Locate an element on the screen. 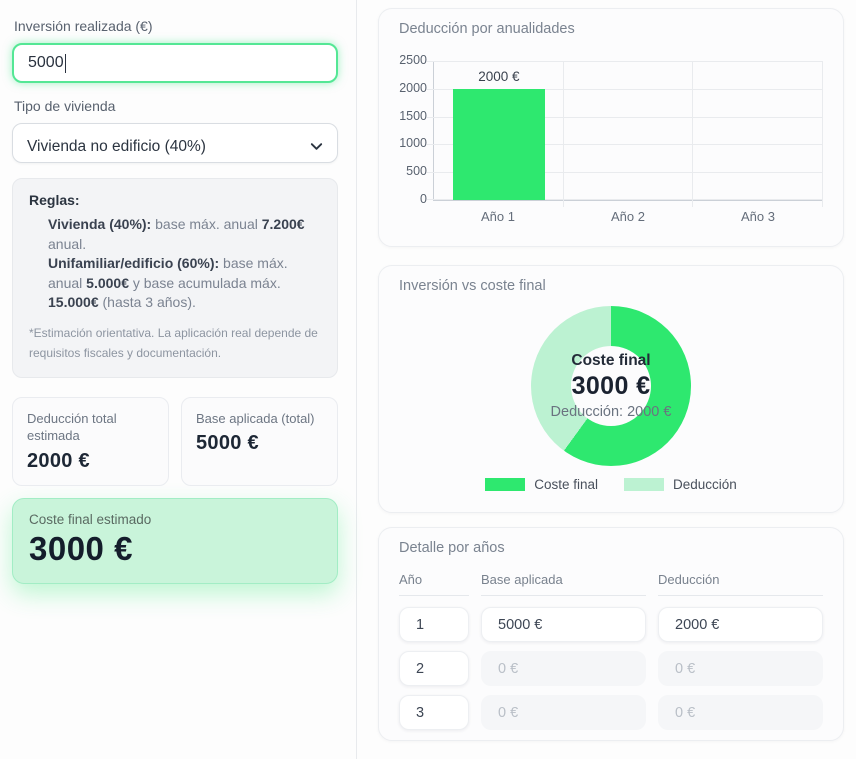 The image size is (856, 759). chevron-down-icon is located at coordinates (316, 146).